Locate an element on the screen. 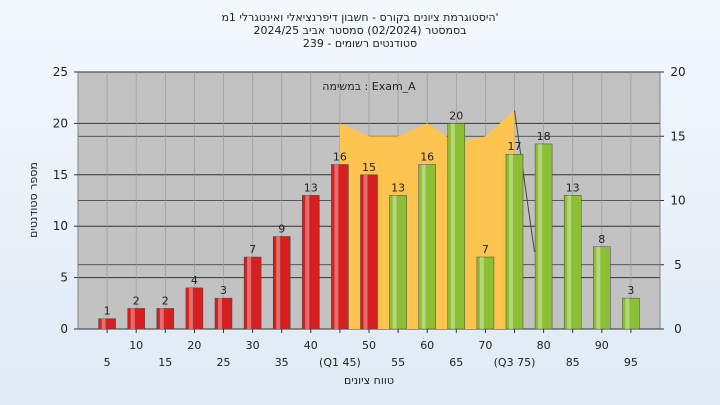 The width and height of the screenshot is (720, 405). x-tick-label: 85 is located at coordinates (573, 362).